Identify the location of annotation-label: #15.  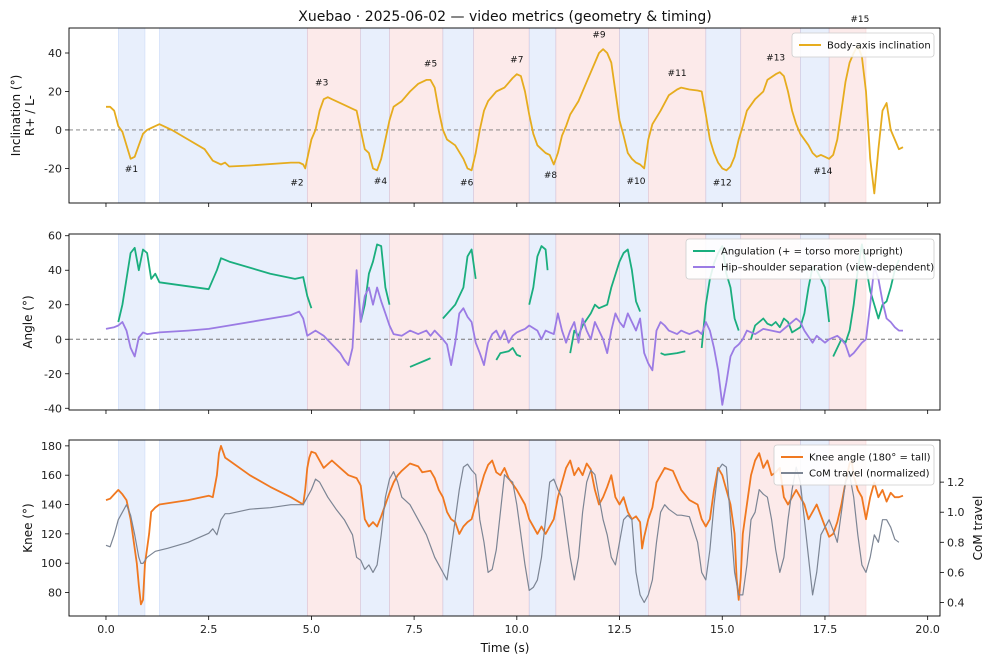
(859, 20).